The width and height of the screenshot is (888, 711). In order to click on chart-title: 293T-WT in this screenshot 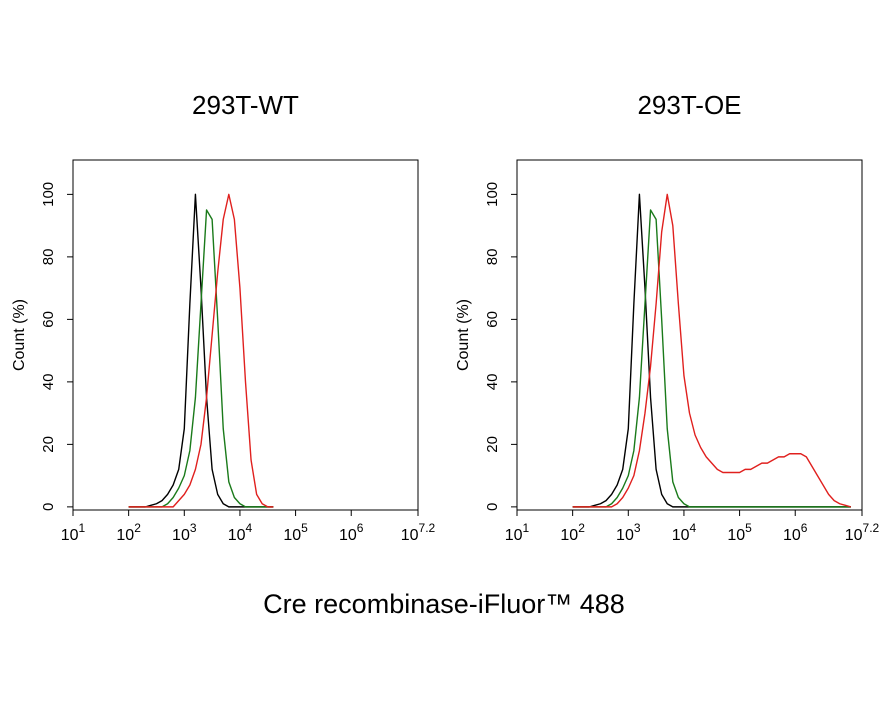, I will do `click(245, 105)`.